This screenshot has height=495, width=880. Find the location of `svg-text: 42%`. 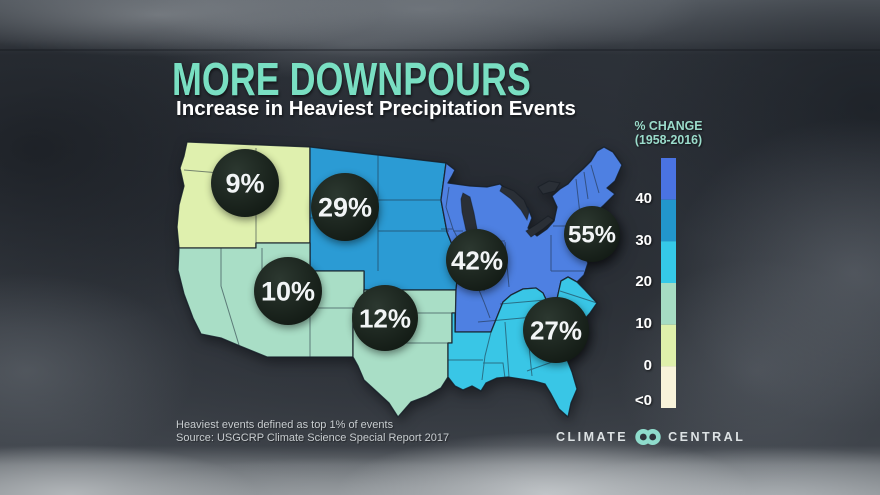

svg-text: 42% is located at coordinates (477, 260).